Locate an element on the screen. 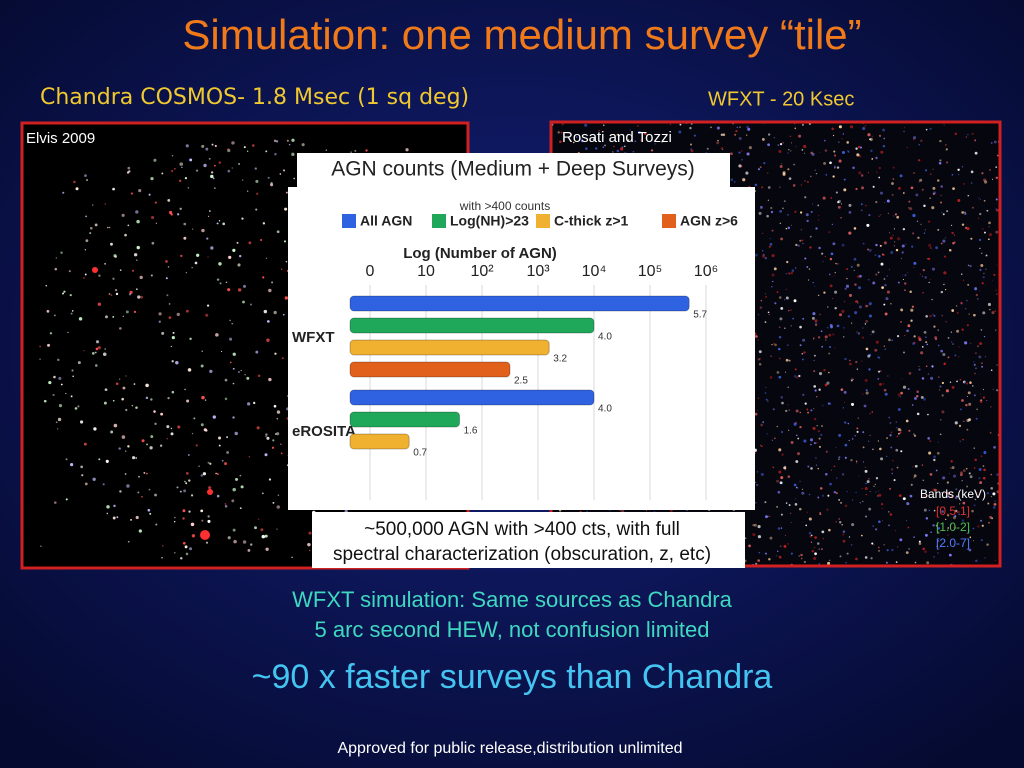 Image resolution: width=1024 pixels, height=768 pixels. band-label: [0.5-1] is located at coordinates (953, 511).